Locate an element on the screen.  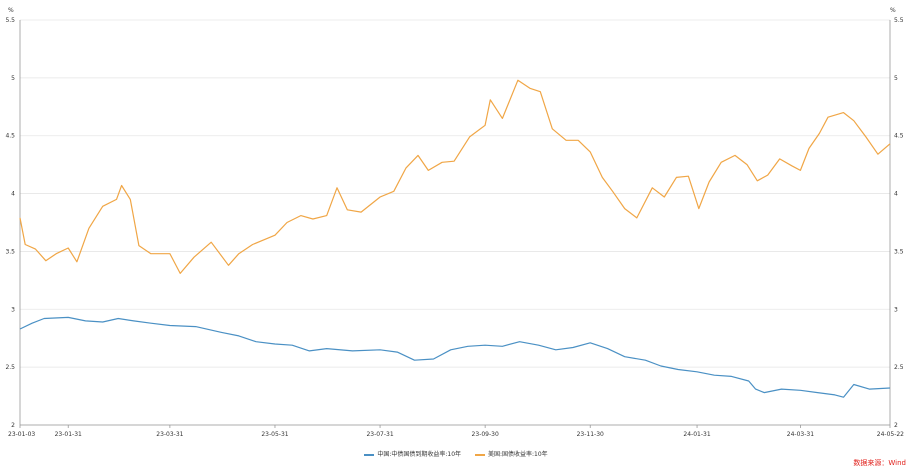
y-tick-right-2: 2 is located at coordinates (896, 425).